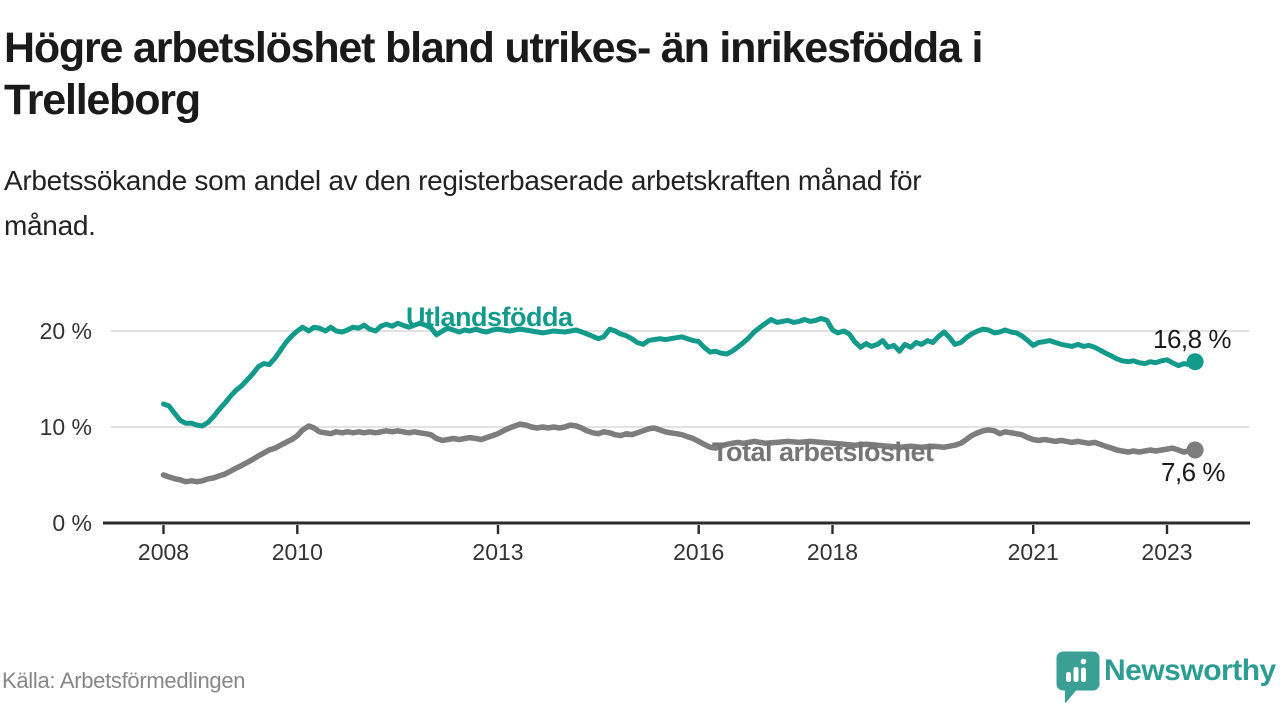 The width and height of the screenshot is (1280, 720). Describe the element at coordinates (823, 452) in the screenshot. I see `series-label-total-arbetsloshet: Total arbetslöshet` at that location.